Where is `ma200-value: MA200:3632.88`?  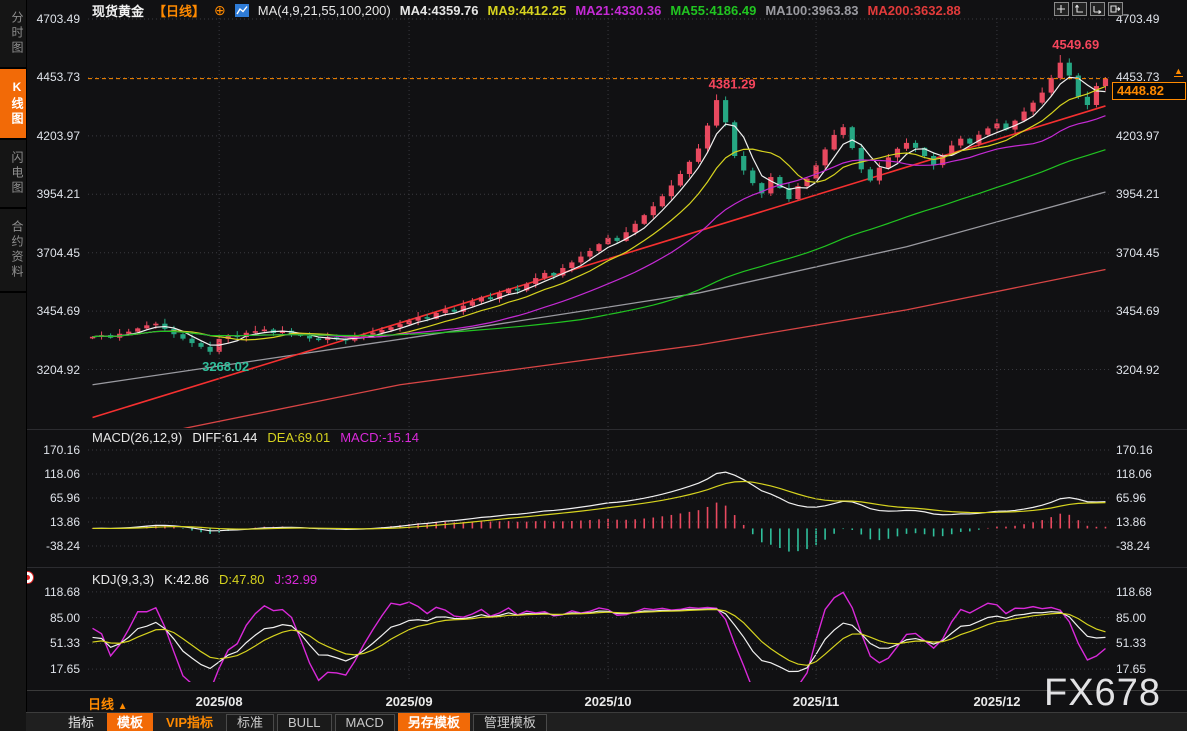
ma200-value: MA200:3632.88 is located at coordinates (914, 10).